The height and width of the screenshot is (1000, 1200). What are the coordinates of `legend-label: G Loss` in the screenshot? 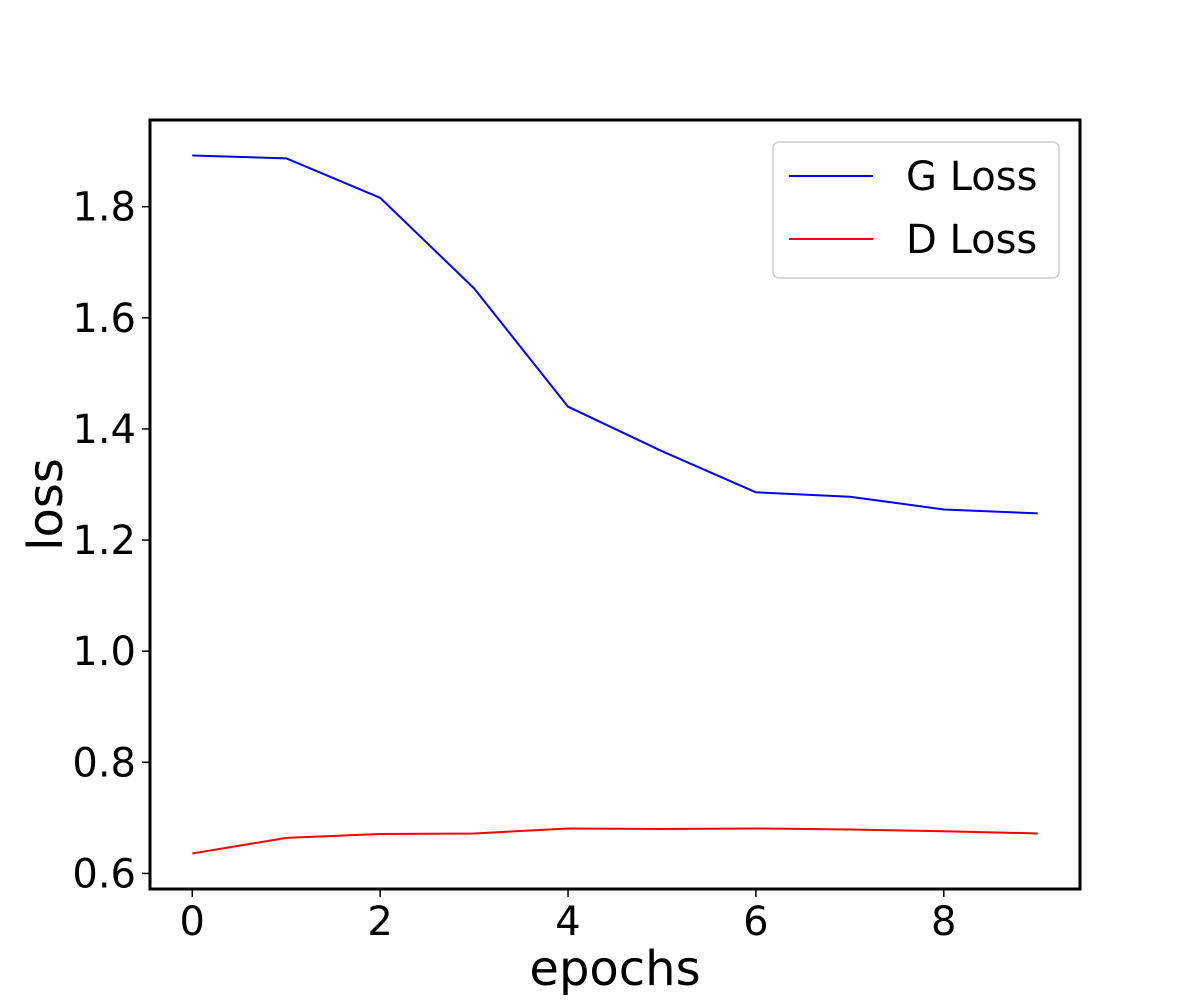 It's located at (971, 177).